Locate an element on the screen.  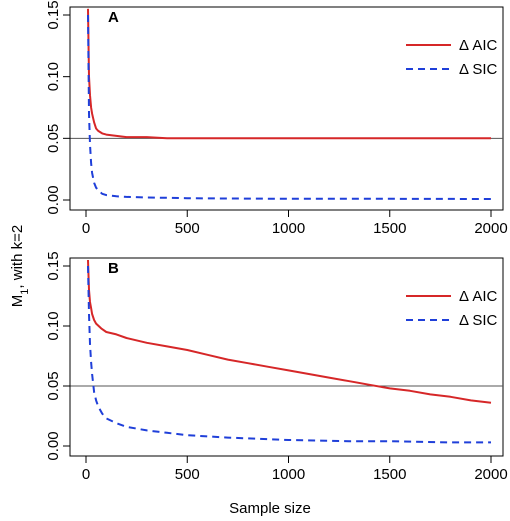
x-axis-b: 0 500 1000 1500 2000 is located at coordinates (295, 469).